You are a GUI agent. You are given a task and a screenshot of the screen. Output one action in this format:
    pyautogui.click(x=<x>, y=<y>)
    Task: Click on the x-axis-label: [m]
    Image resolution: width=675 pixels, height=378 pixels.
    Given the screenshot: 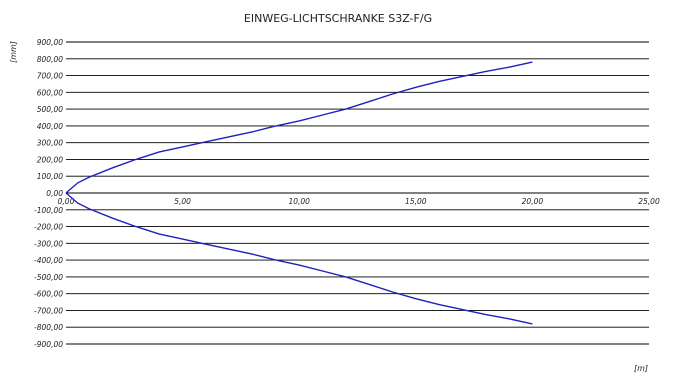 What is the action you would take?
    pyautogui.click(x=641, y=368)
    